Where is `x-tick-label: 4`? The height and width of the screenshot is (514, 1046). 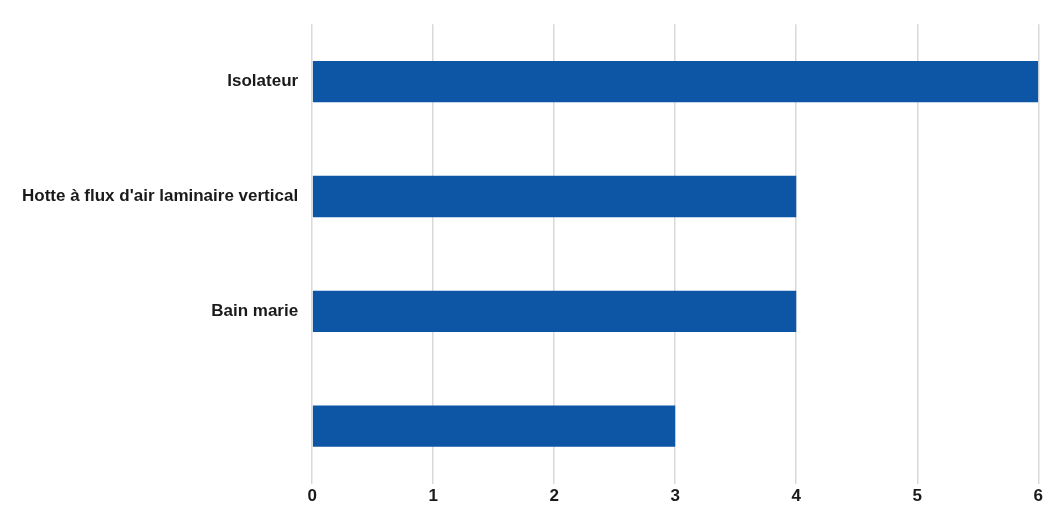 x-tick-label: 4 is located at coordinates (796, 496).